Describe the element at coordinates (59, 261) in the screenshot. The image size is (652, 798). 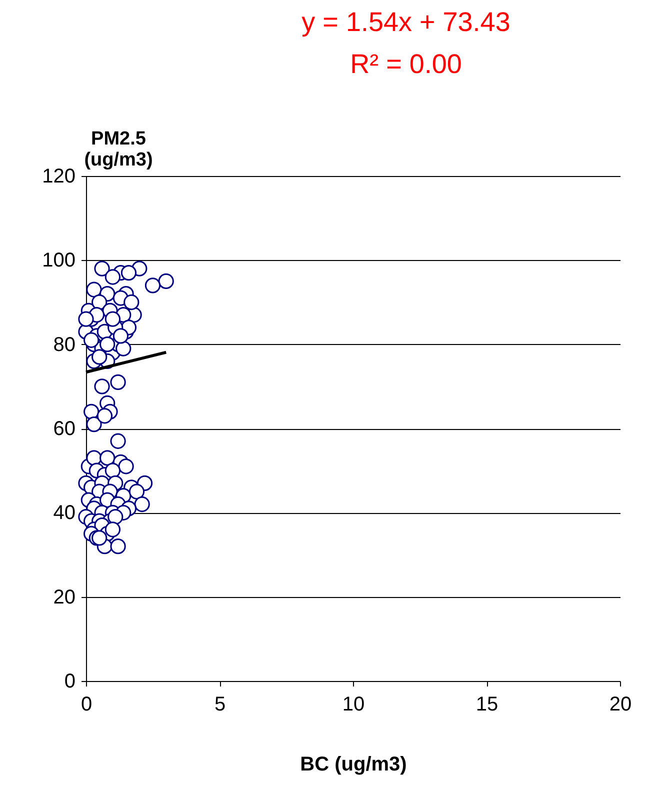
I see `y-tick-label: 100` at that location.